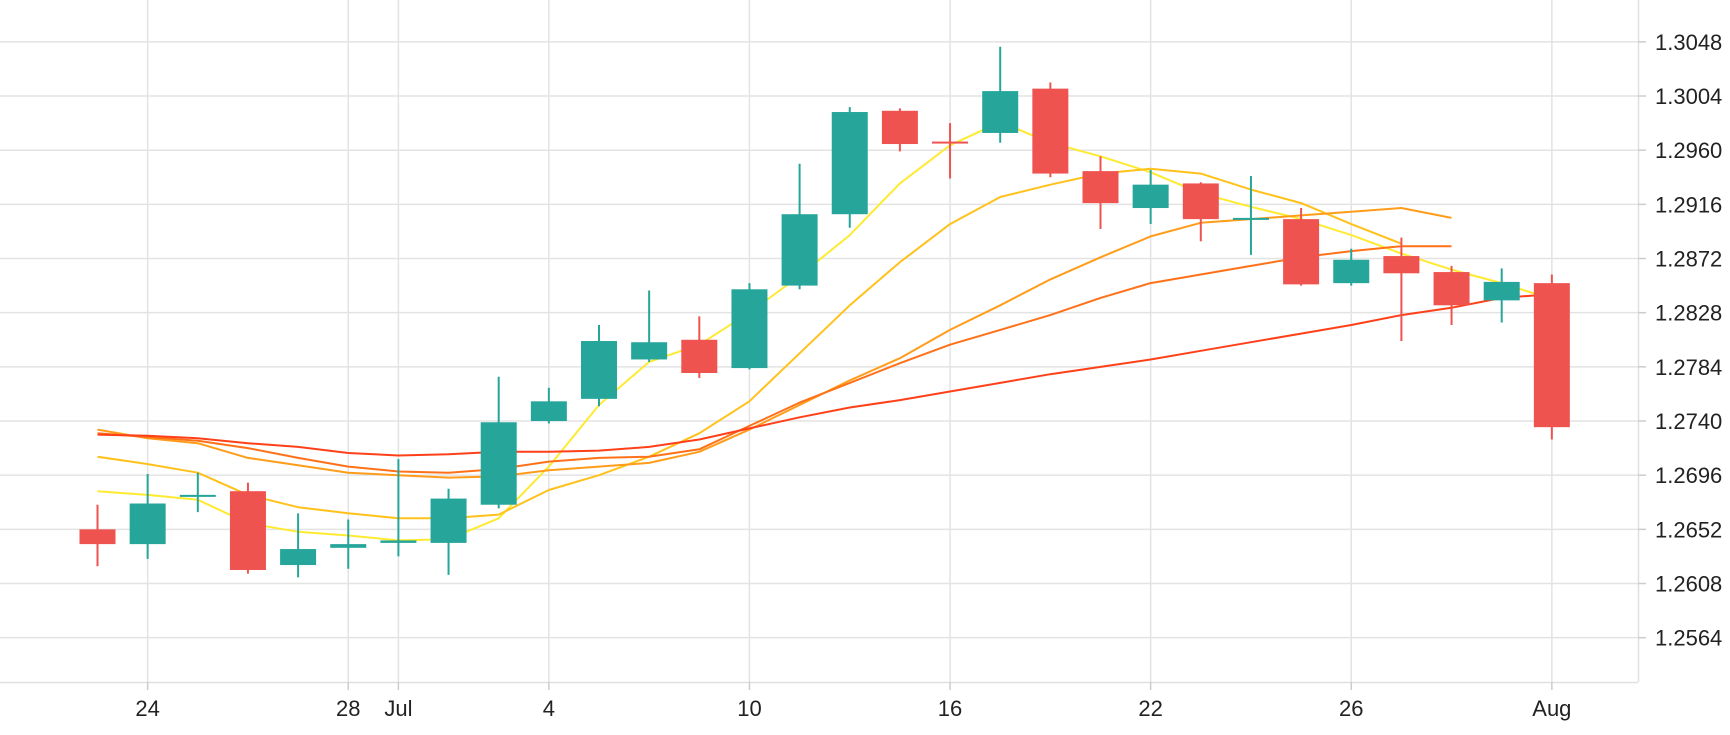  I want to click on y-tick-label: 1.3048, so click(1688, 42).